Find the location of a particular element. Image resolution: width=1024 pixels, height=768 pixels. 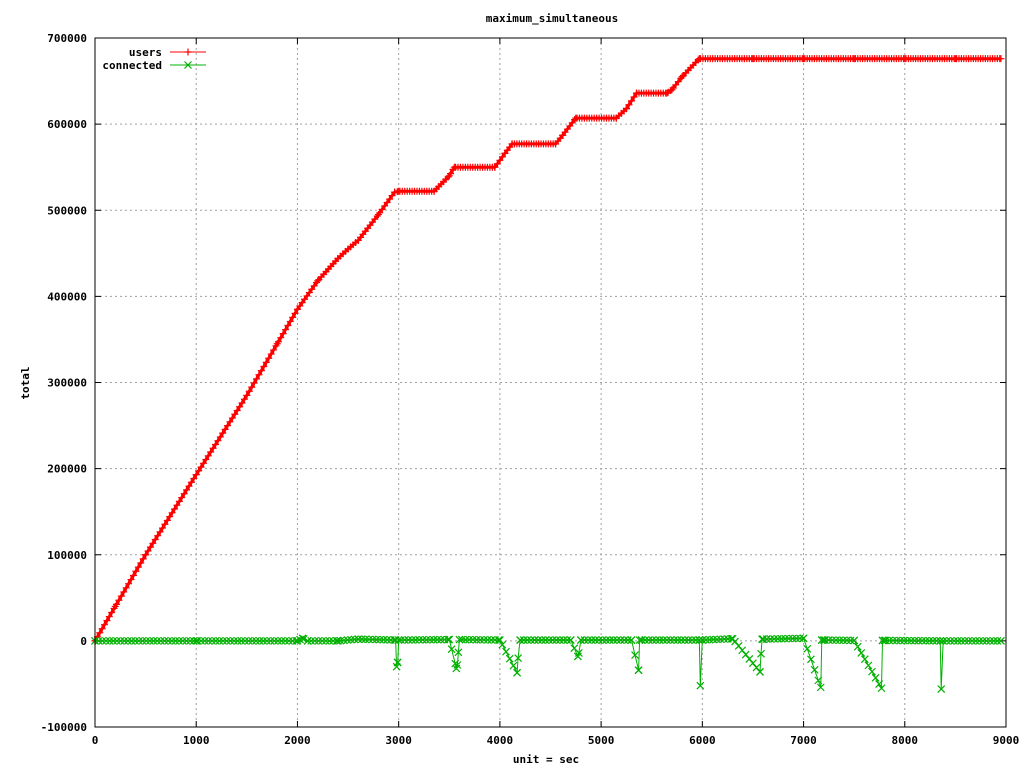

x-tick-label: 1000 is located at coordinates (196, 740).